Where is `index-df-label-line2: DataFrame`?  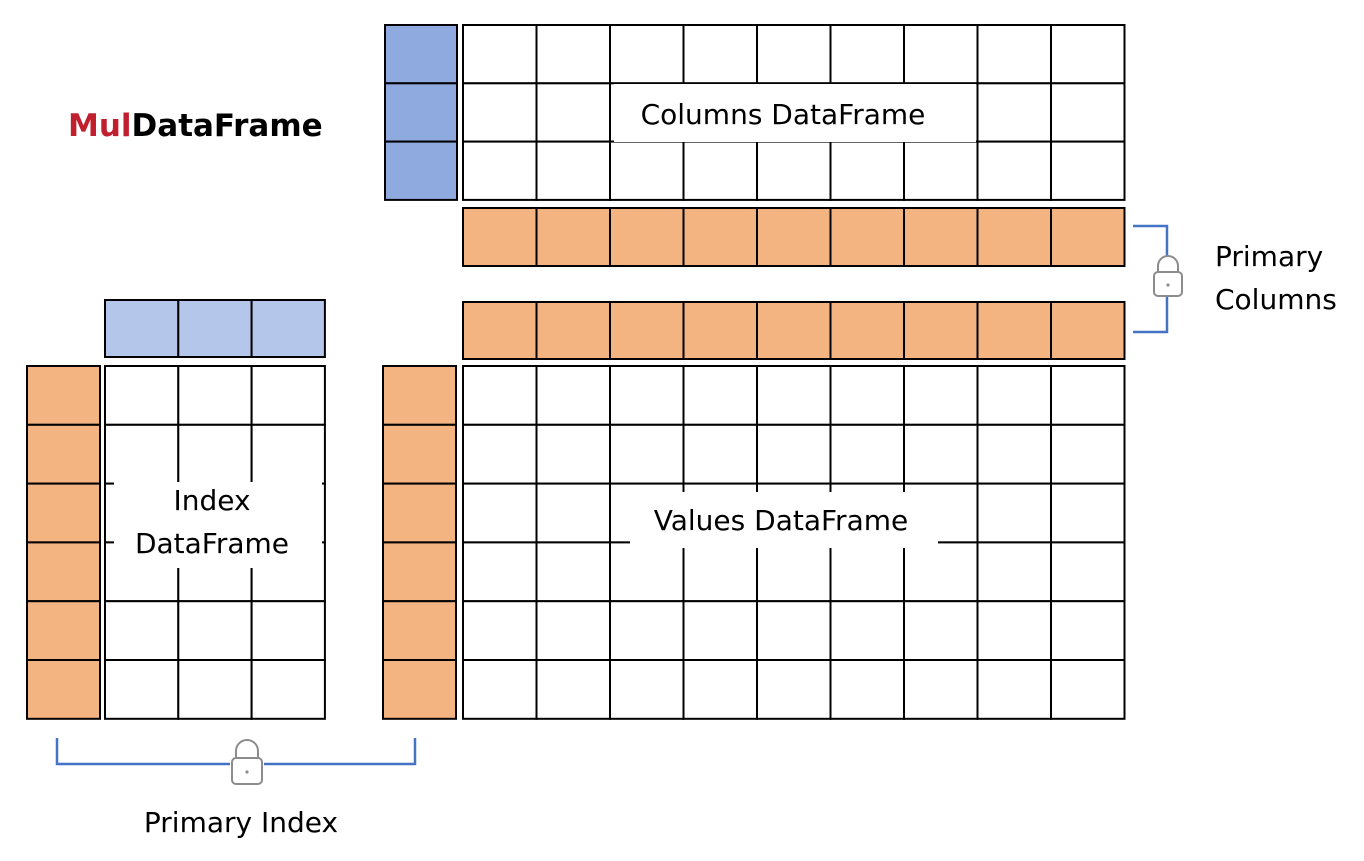
index-df-label-line2: DataFrame is located at coordinates (212, 543).